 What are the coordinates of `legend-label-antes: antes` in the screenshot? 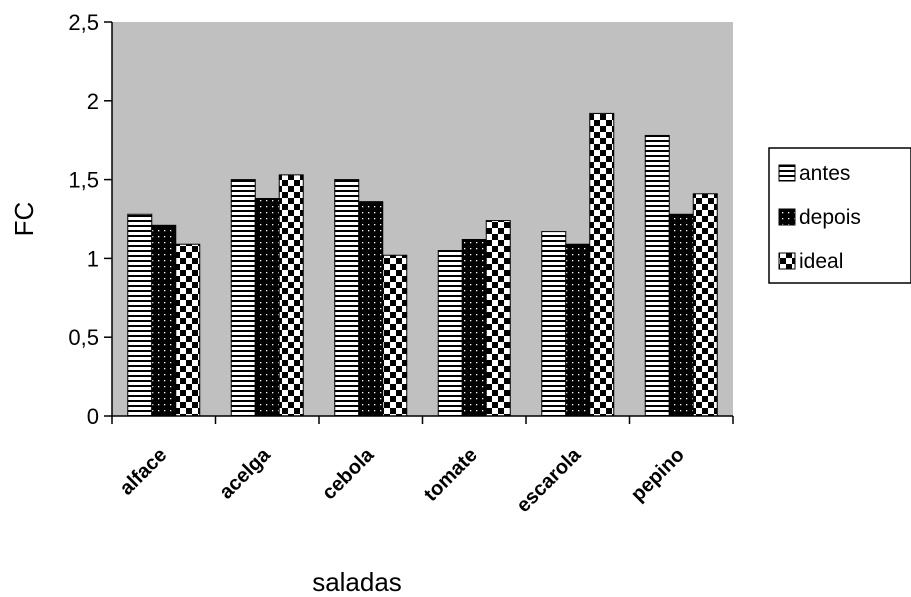 It's located at (824, 173).